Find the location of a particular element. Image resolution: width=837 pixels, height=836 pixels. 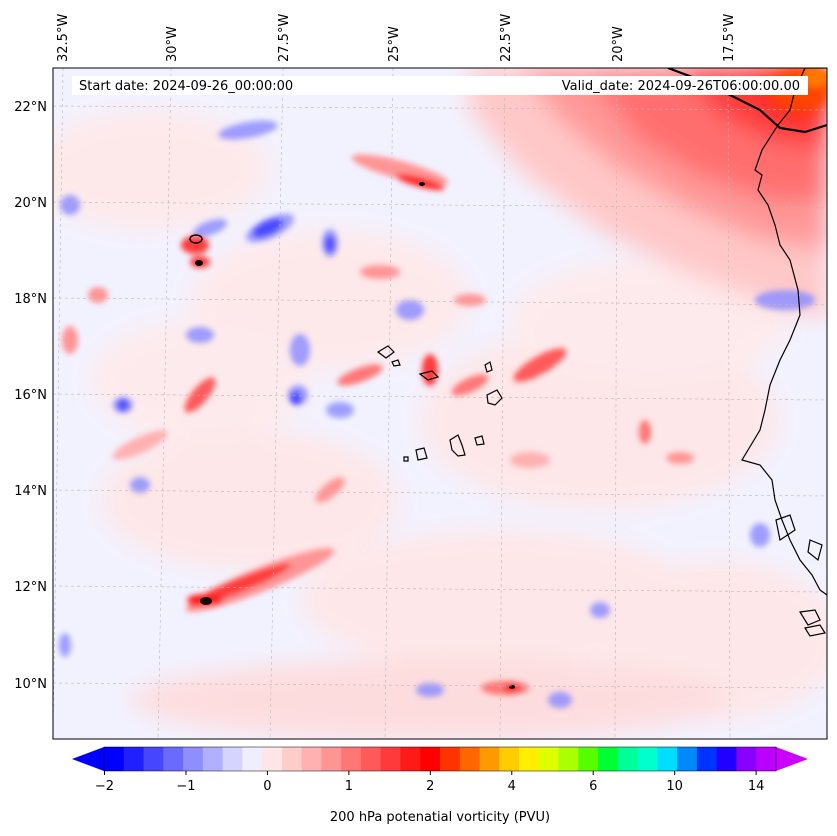

valid-date: Valid_date: 2024-09-26T06:00:00.00 is located at coordinates (681, 86).